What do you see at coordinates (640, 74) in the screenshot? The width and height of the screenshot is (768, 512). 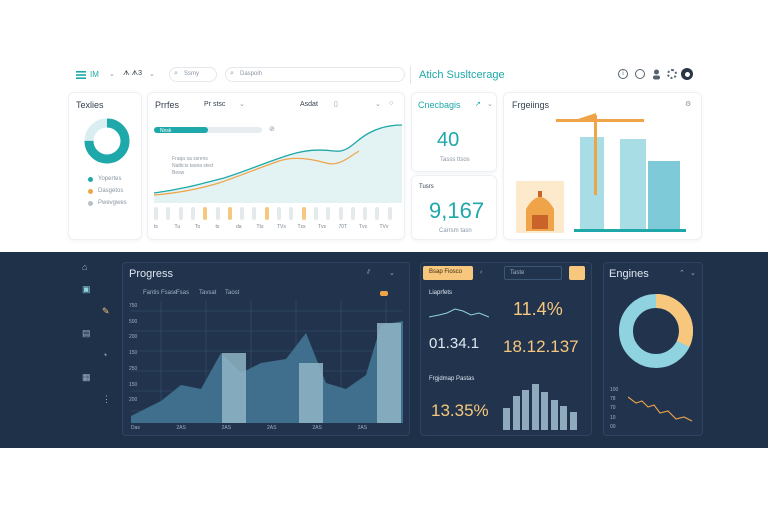 I see `clock-icon` at bounding box center [640, 74].